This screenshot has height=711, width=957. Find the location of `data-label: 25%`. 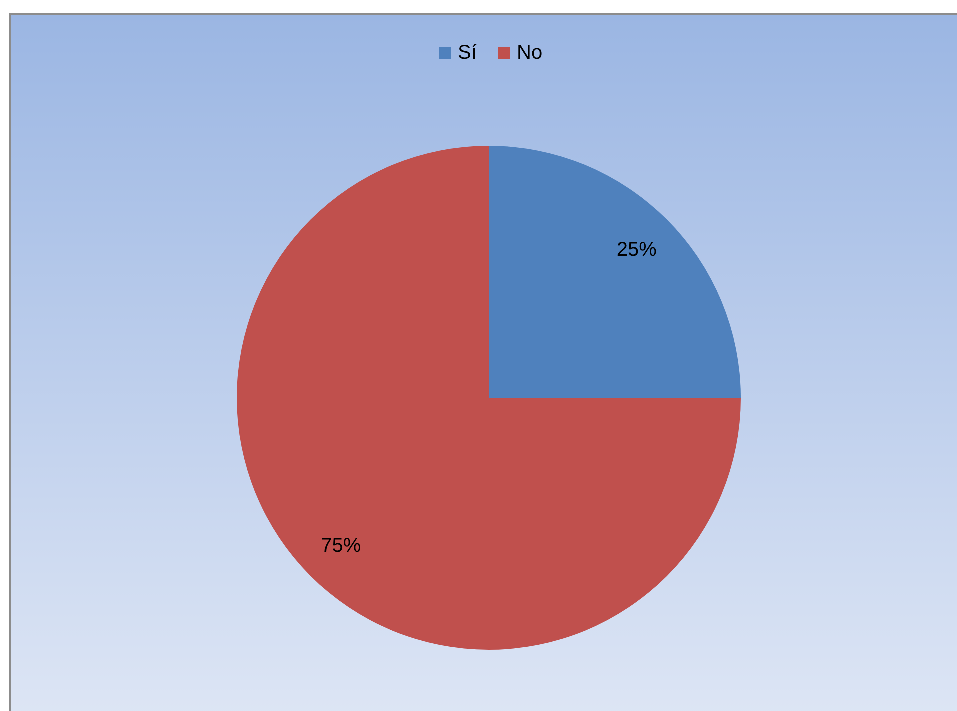

data-label: 25% is located at coordinates (637, 250).